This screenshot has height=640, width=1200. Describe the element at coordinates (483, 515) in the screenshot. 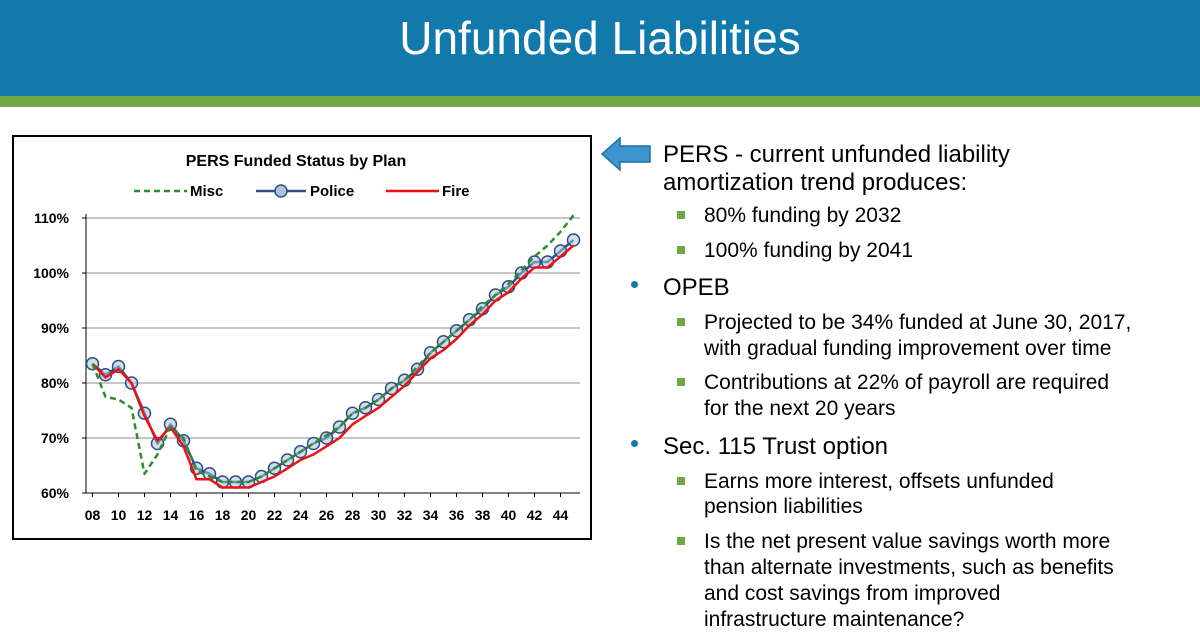

I see `x-tick-label: 38` at that location.